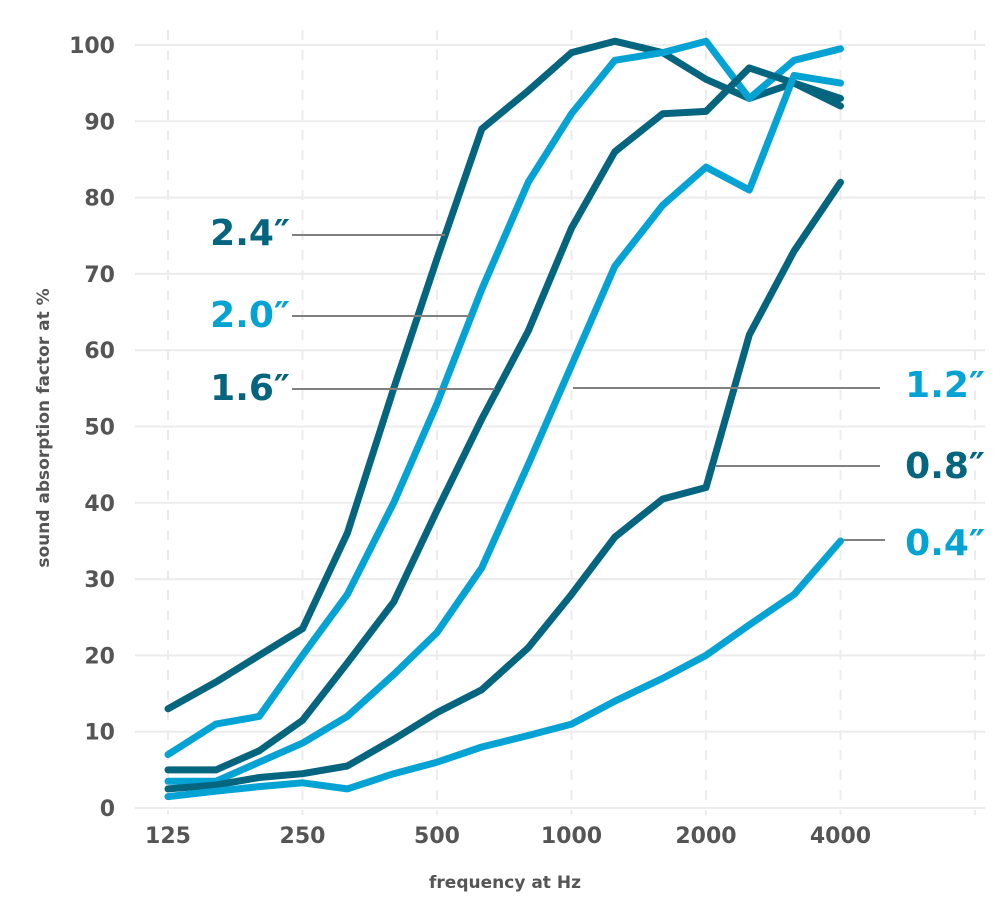 This screenshot has width=1000, height=915. Describe the element at coordinates (99, 733) in the screenshot. I see `y-tick-label: 10` at that location.